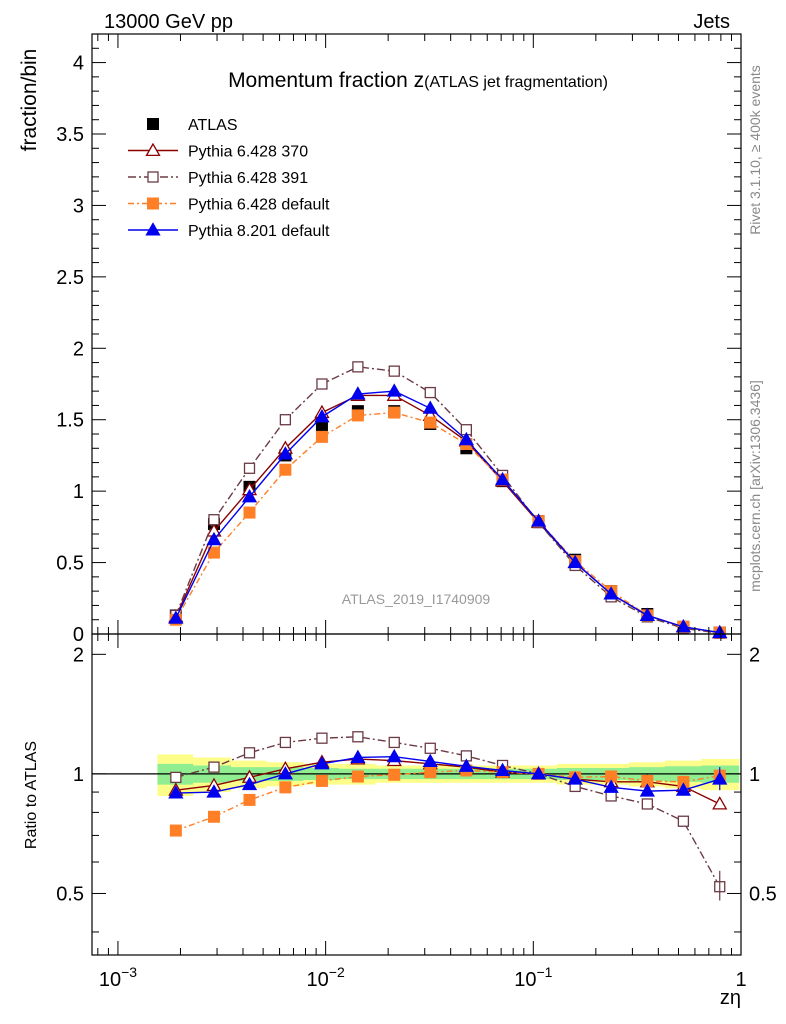 This screenshot has height=1024, width=786. Describe the element at coordinates (337, 972) in the screenshot. I see `x-tick-exponent: −2` at that location.